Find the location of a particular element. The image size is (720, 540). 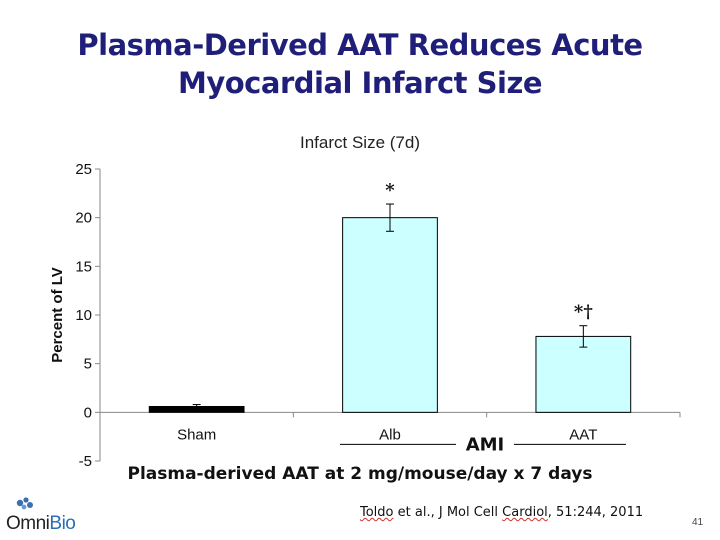

y-tick-label: 5 is located at coordinates (88, 364).